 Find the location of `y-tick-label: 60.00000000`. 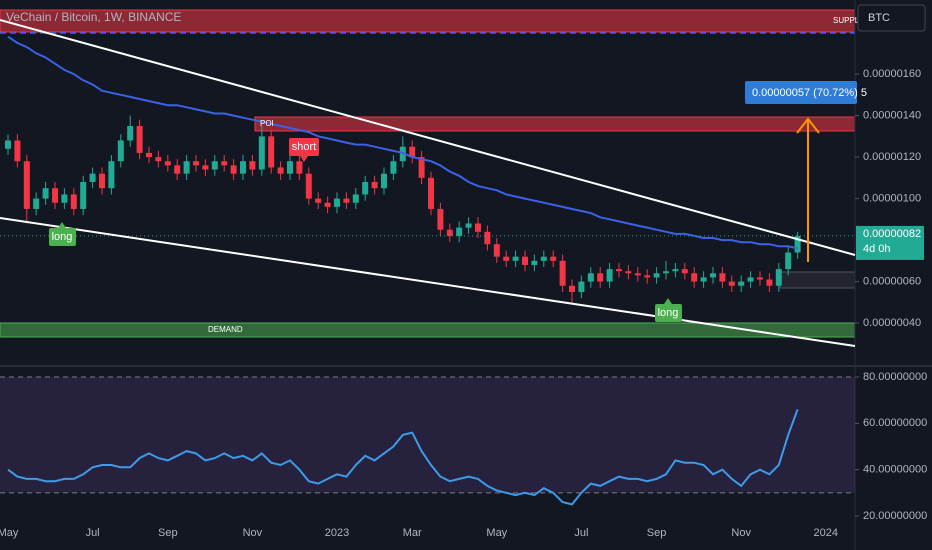

y-tick-label: 60.00000000 is located at coordinates (895, 423).